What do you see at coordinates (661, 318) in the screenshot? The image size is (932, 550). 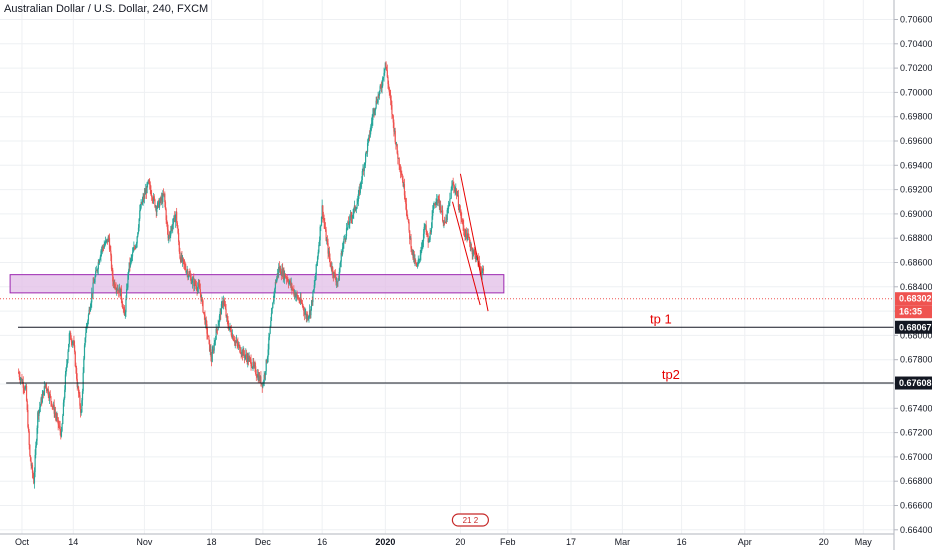 I see `target-level-label: tp 1` at bounding box center [661, 318].